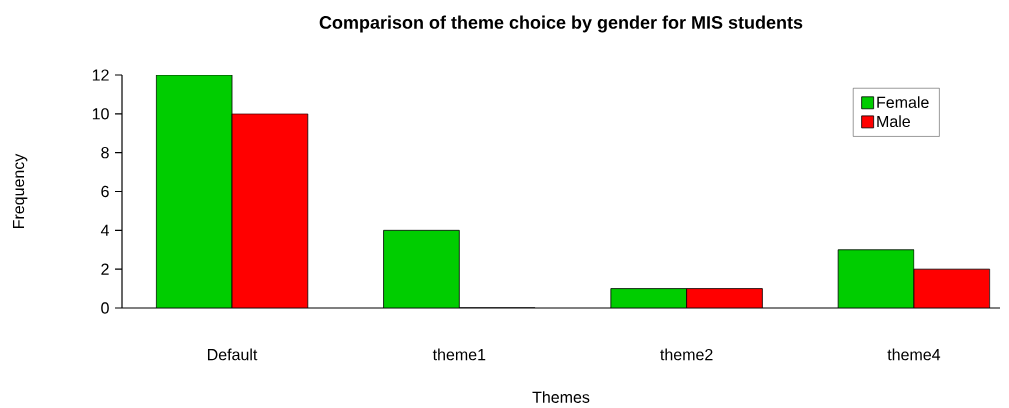  Describe the element at coordinates (100, 114) in the screenshot. I see `y-tick-label: 10` at that location.